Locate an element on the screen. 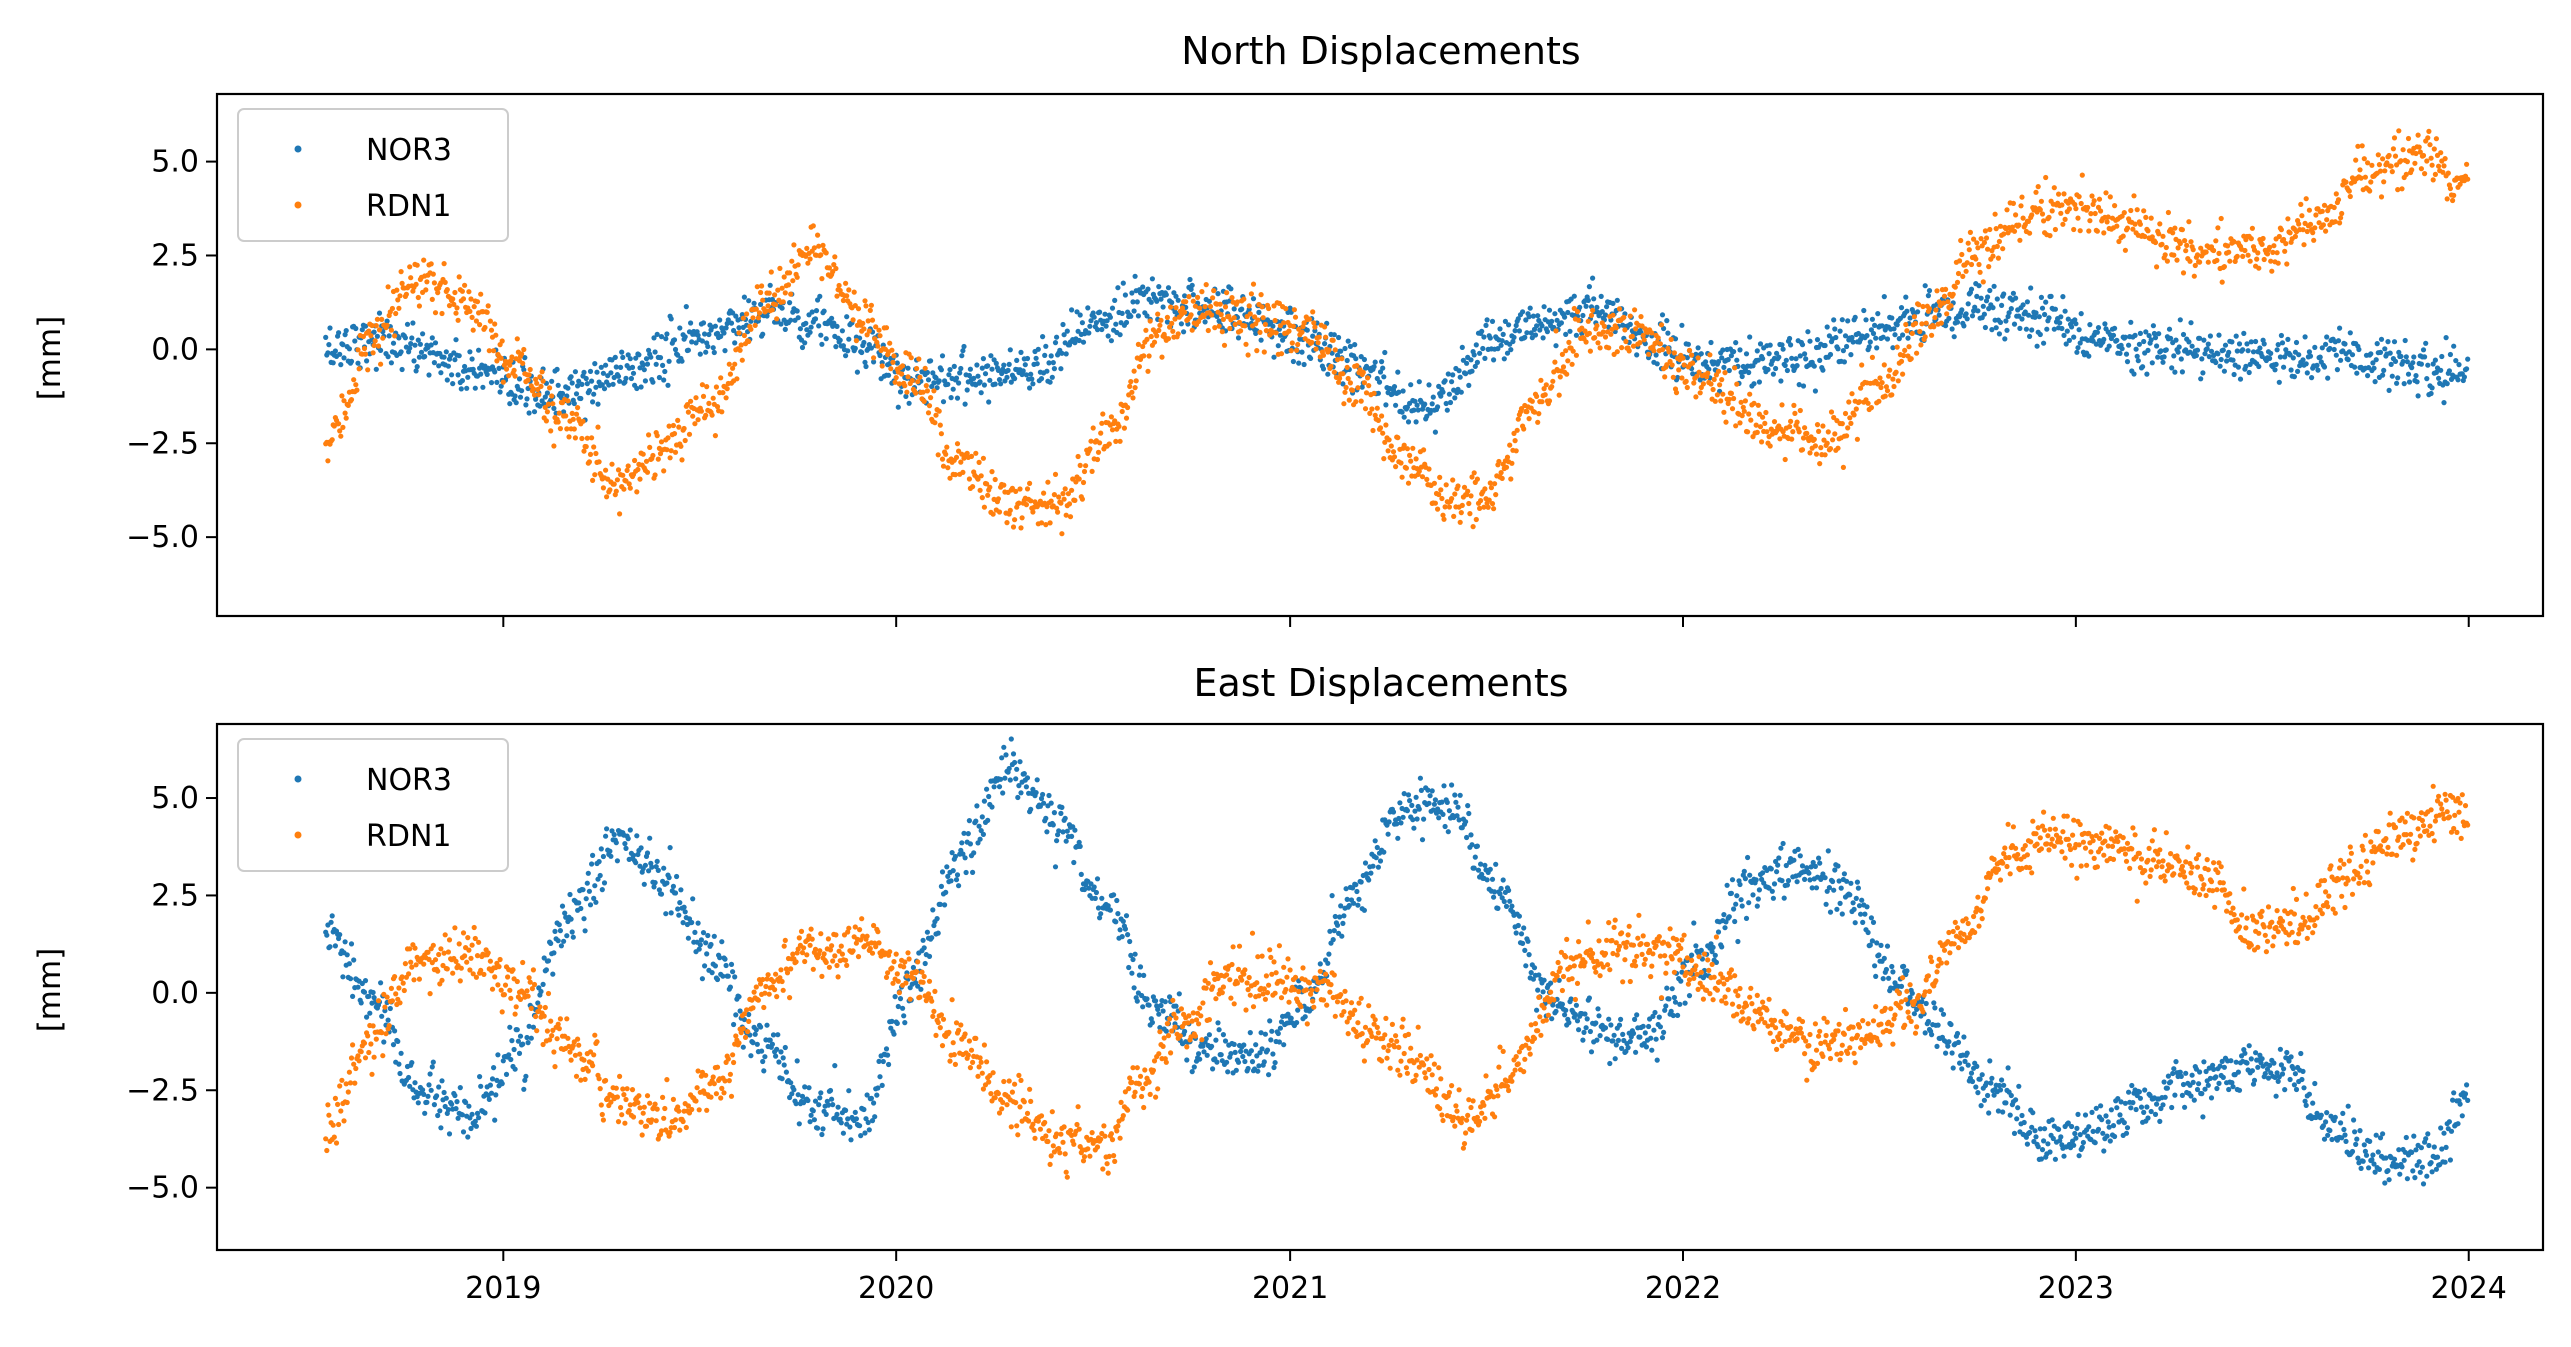 This screenshot has width=2571, height=1347. legend-label: RDN1 is located at coordinates (408, 206).